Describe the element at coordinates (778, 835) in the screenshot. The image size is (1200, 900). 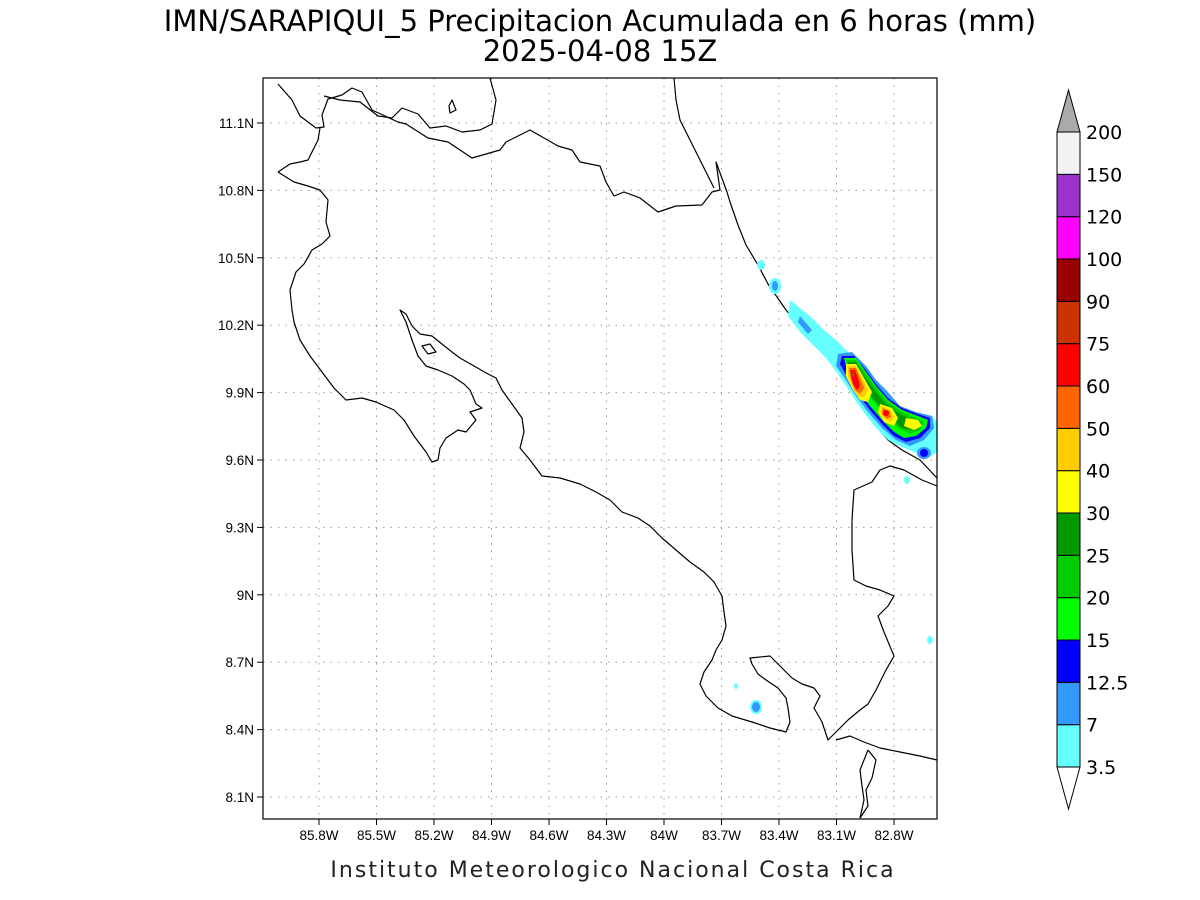
I see `x-tick-label: 83.4W` at that location.